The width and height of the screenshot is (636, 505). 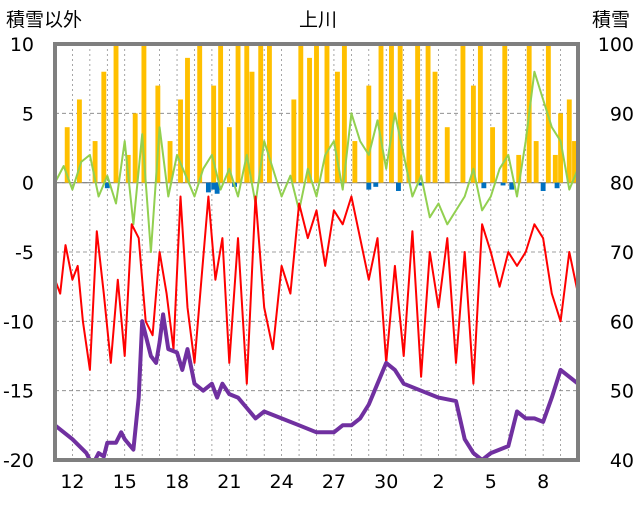 What do you see at coordinates (229, 482) in the screenshot?
I see `x-tick-label: 21` at bounding box center [229, 482].